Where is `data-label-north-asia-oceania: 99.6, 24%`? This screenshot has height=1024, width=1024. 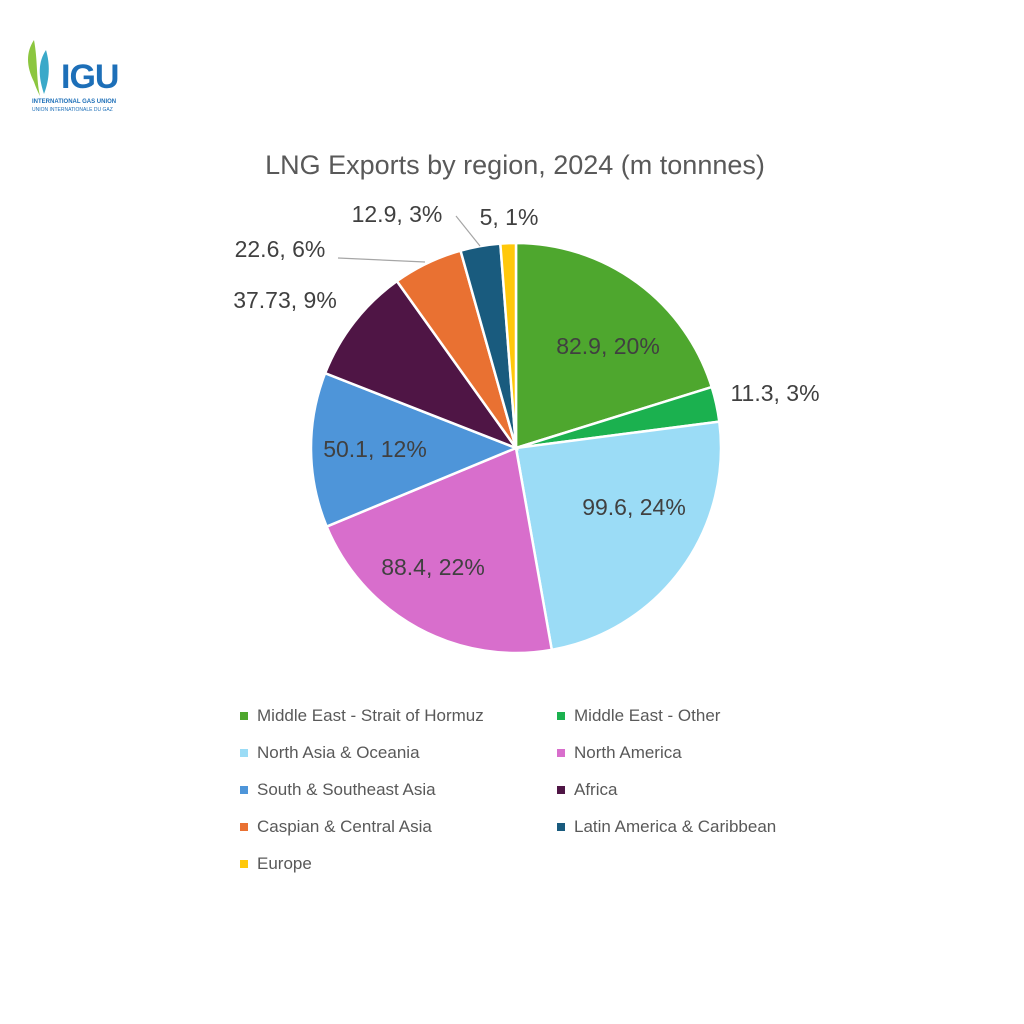 data-label-north-asia-oceania: 99.6, 24% is located at coordinates (634, 507).